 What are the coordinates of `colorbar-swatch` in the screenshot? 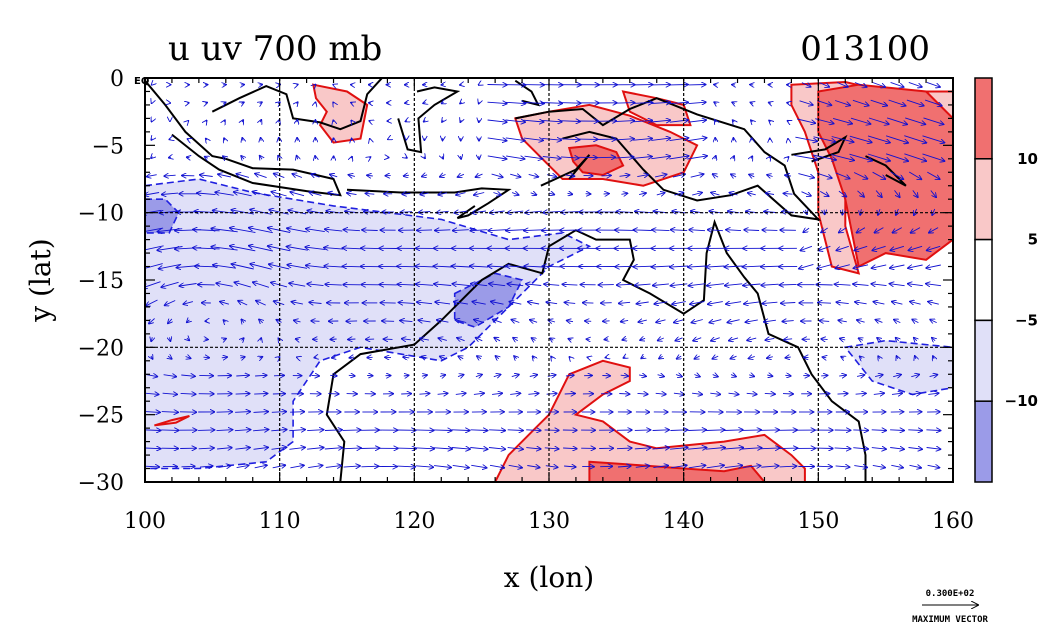 It's located at (983, 360).